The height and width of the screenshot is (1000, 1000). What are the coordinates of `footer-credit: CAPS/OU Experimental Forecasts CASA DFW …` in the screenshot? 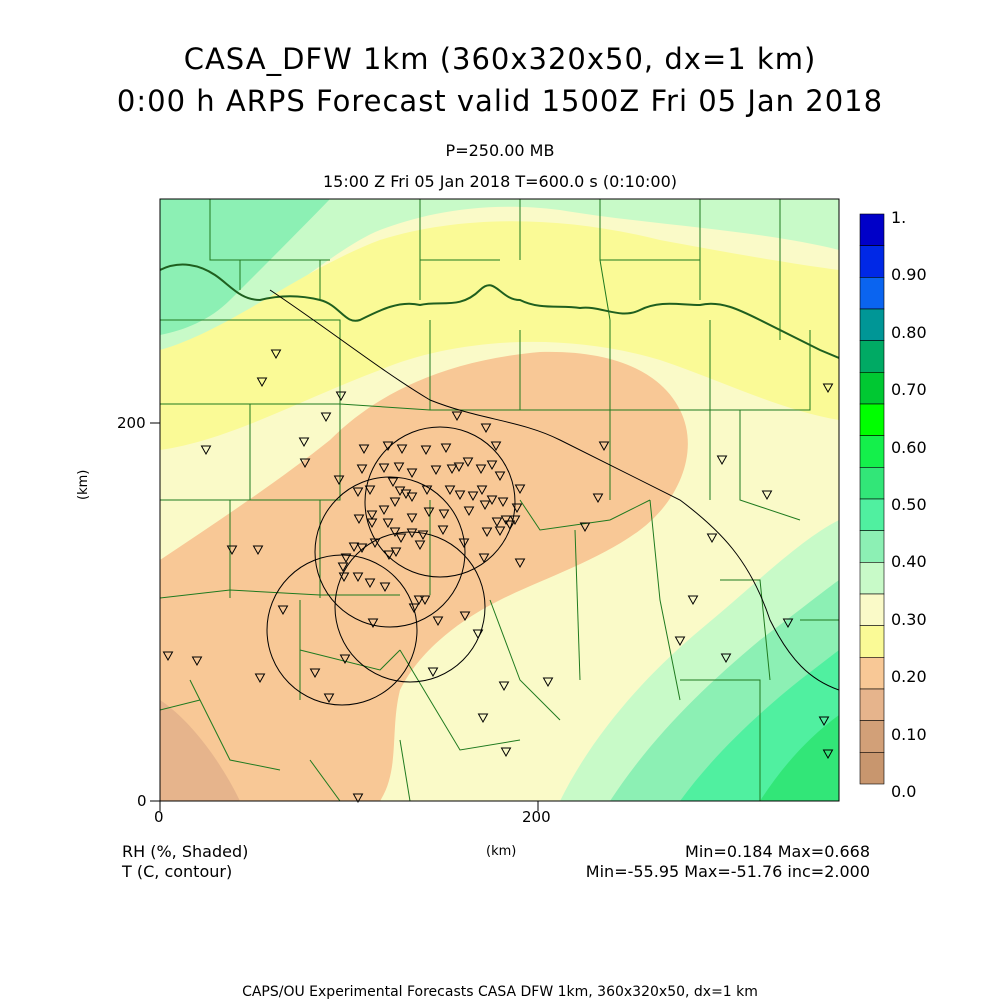 It's located at (500, 992).